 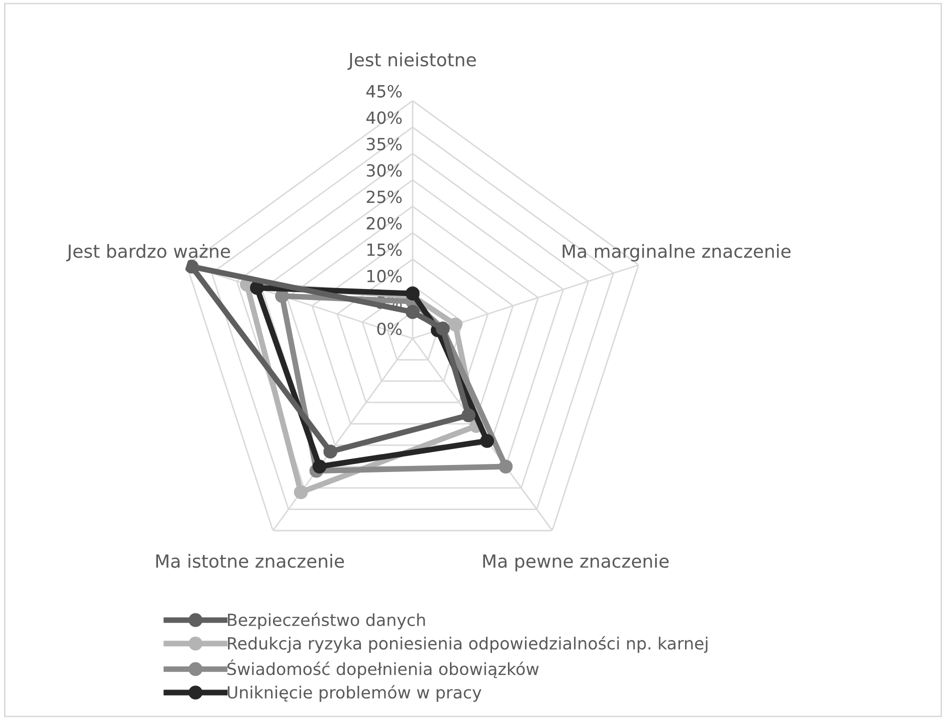 I want to click on legend-label: Uniknięcie problemów w pracy, so click(x=355, y=693).